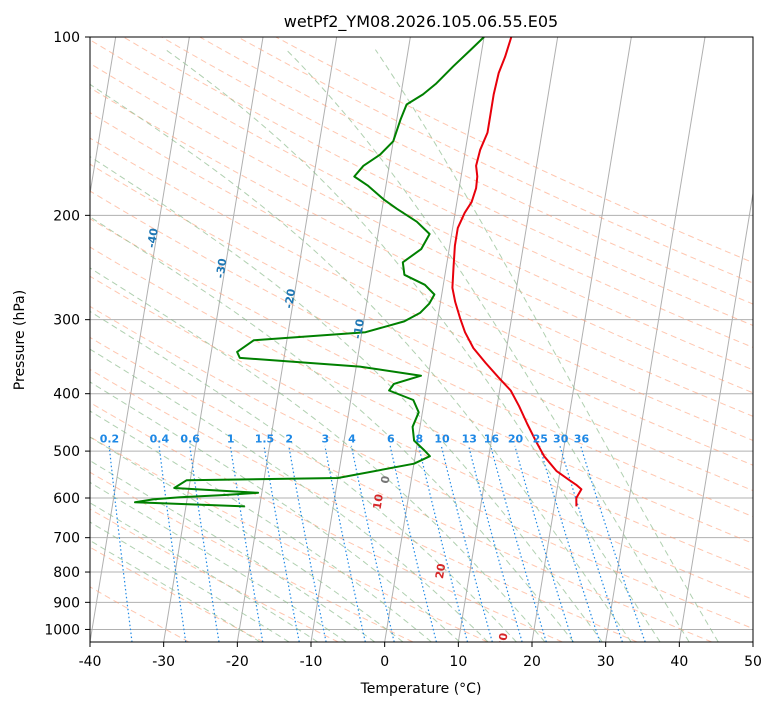 This screenshot has width=775, height=708. What do you see at coordinates (190, 439) in the screenshot?
I see `mixing-ratio-label: 0.6` at bounding box center [190, 439].